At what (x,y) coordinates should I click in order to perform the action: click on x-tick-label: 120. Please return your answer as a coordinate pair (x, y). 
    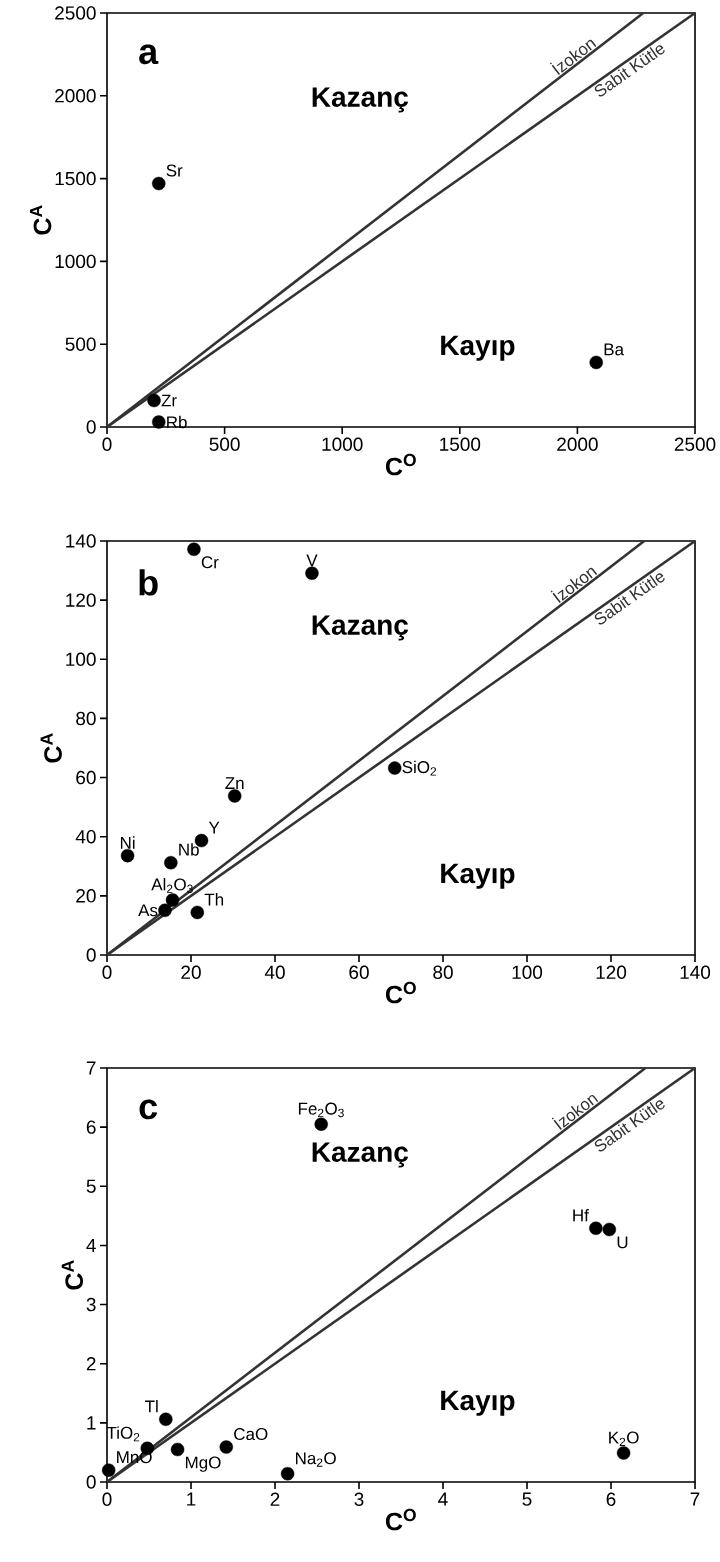
    Looking at the image, I should click on (611, 972).